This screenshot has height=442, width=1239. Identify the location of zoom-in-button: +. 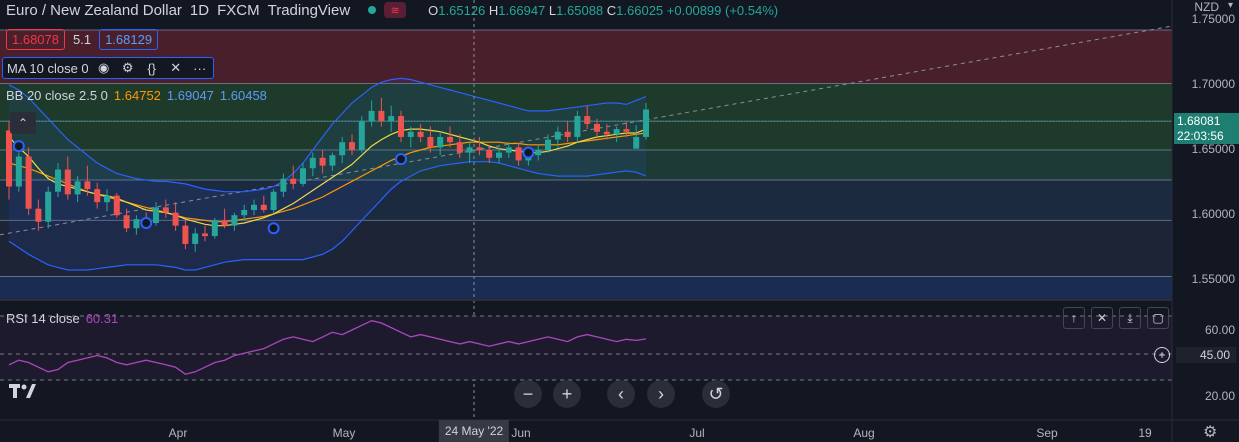
(567, 394).